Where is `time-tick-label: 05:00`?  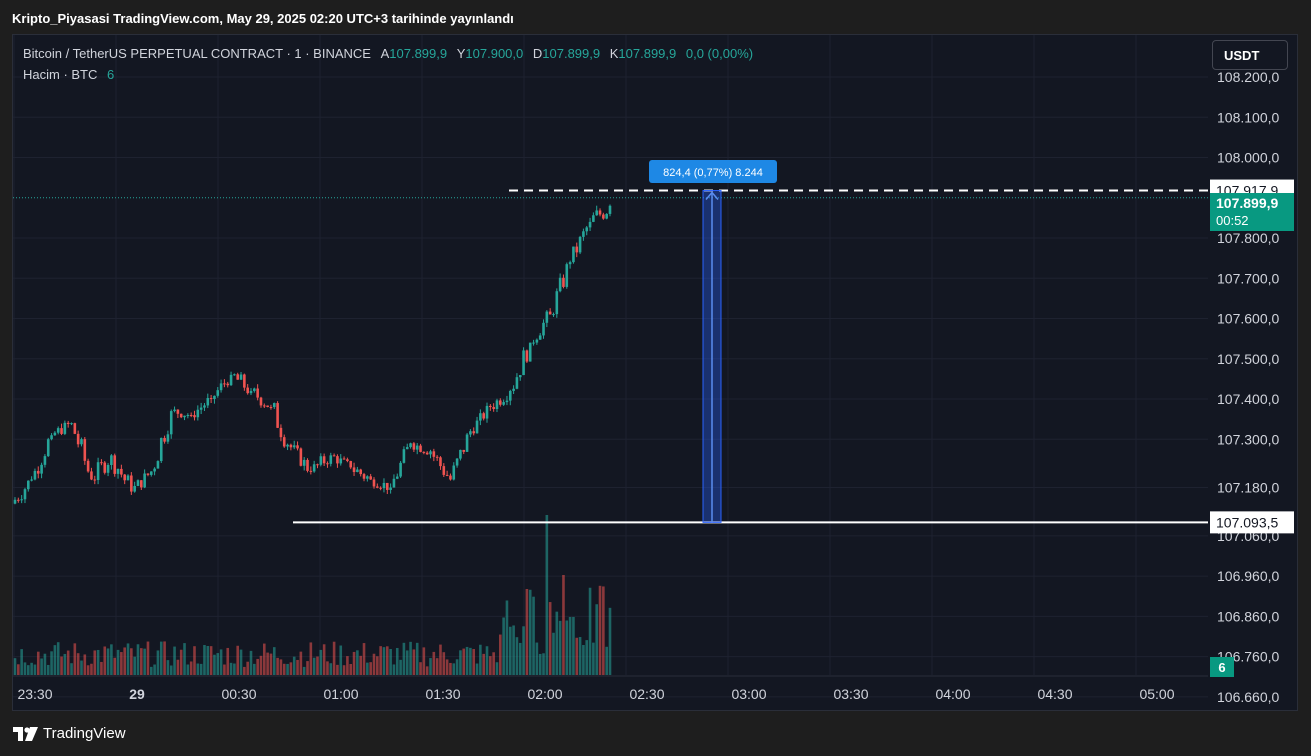
time-tick-label: 05:00 is located at coordinates (1156, 694).